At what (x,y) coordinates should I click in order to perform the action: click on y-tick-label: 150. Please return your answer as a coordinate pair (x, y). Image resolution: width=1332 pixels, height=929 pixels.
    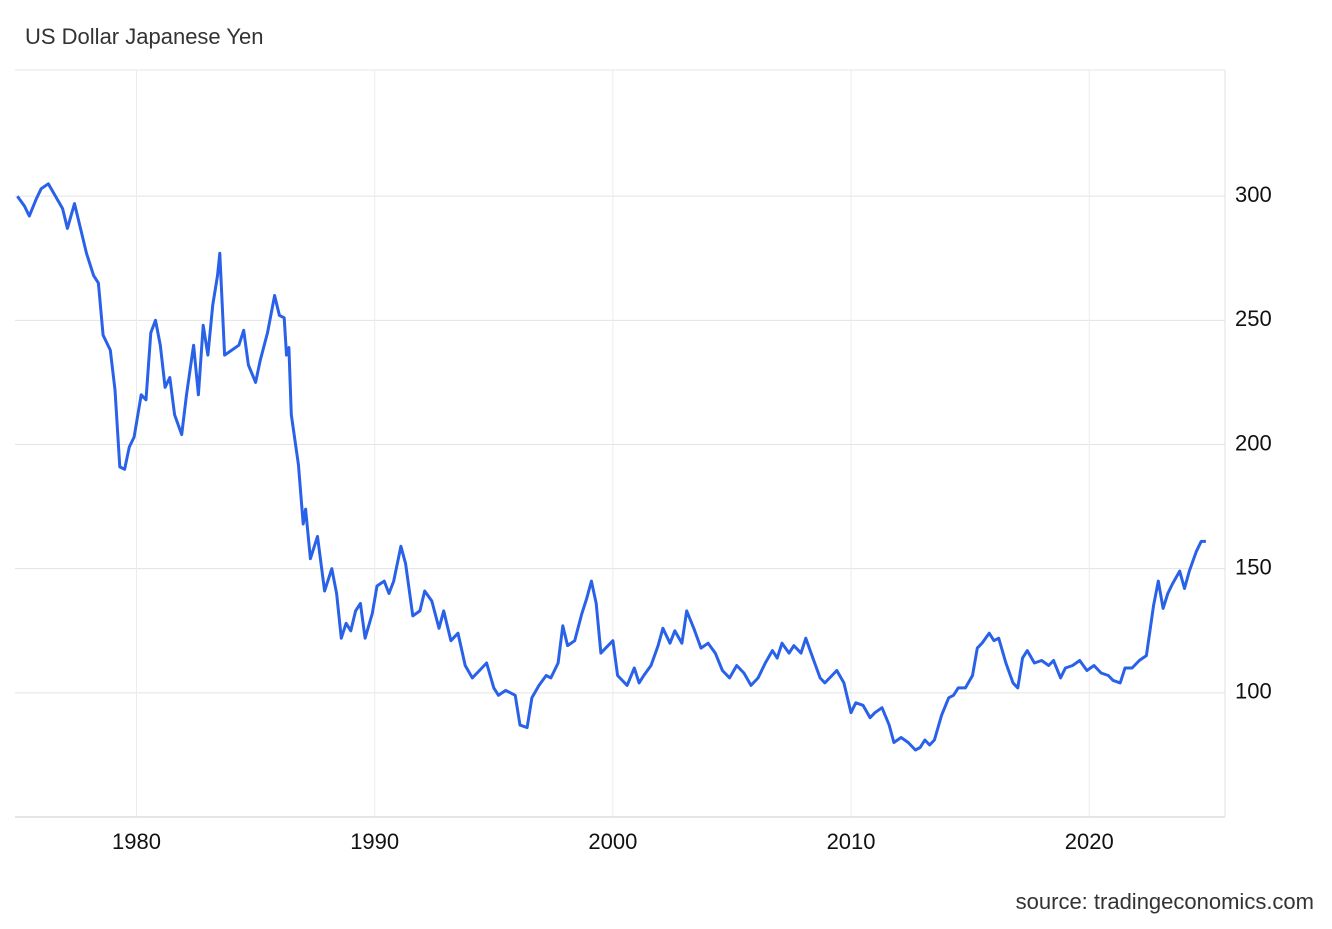
    Looking at the image, I should click on (1253, 566).